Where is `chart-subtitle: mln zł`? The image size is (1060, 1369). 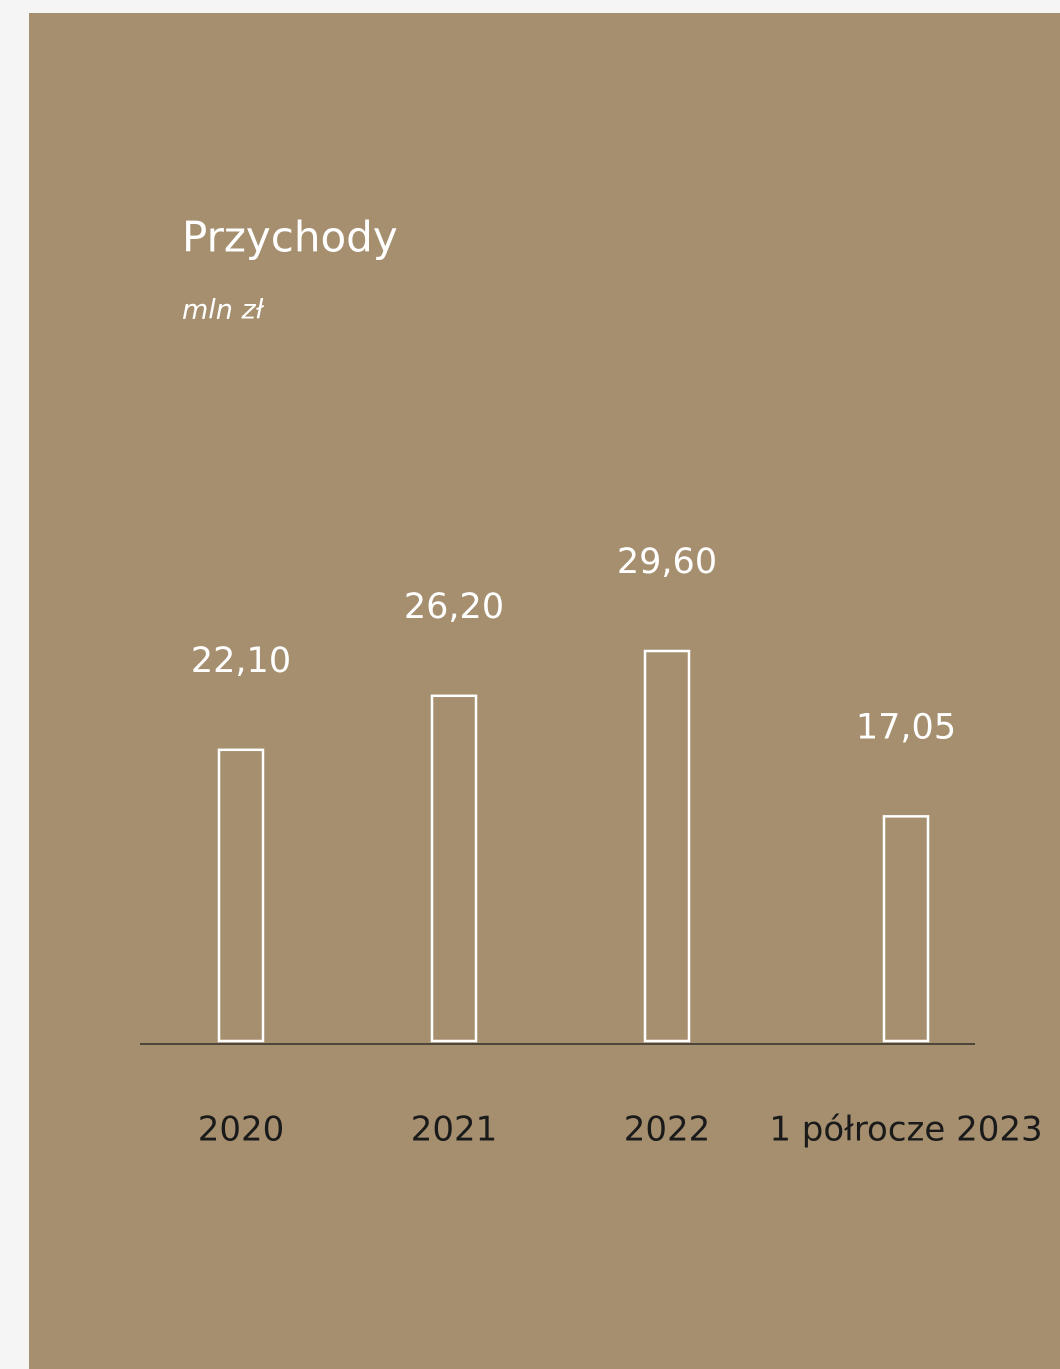
chart-subtitle: mln zł is located at coordinates (223, 310).